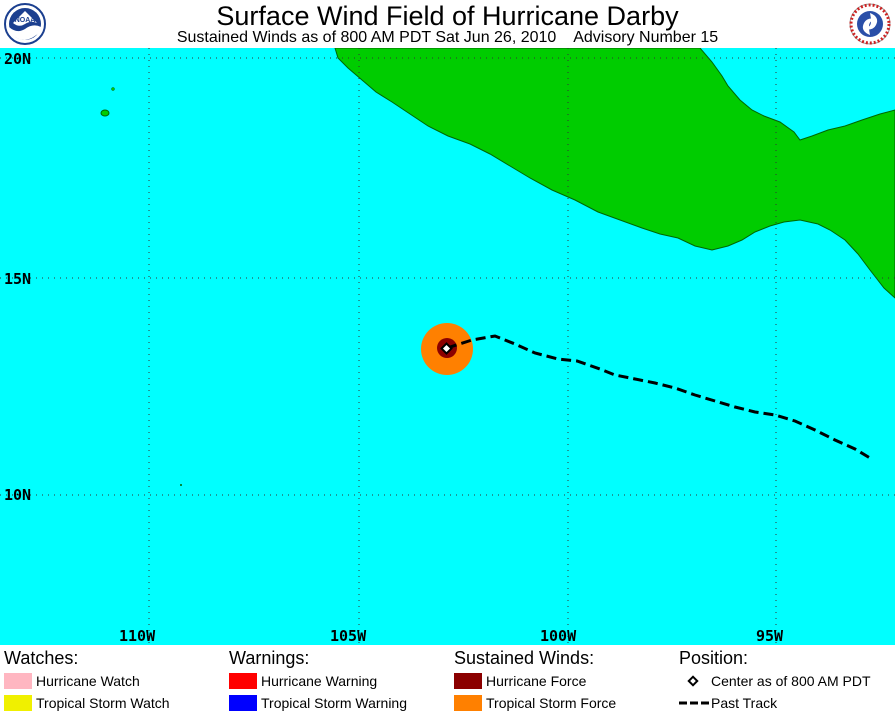  Describe the element at coordinates (269, 658) in the screenshot. I see `legend-heading-warnings: Warnings:` at that location.